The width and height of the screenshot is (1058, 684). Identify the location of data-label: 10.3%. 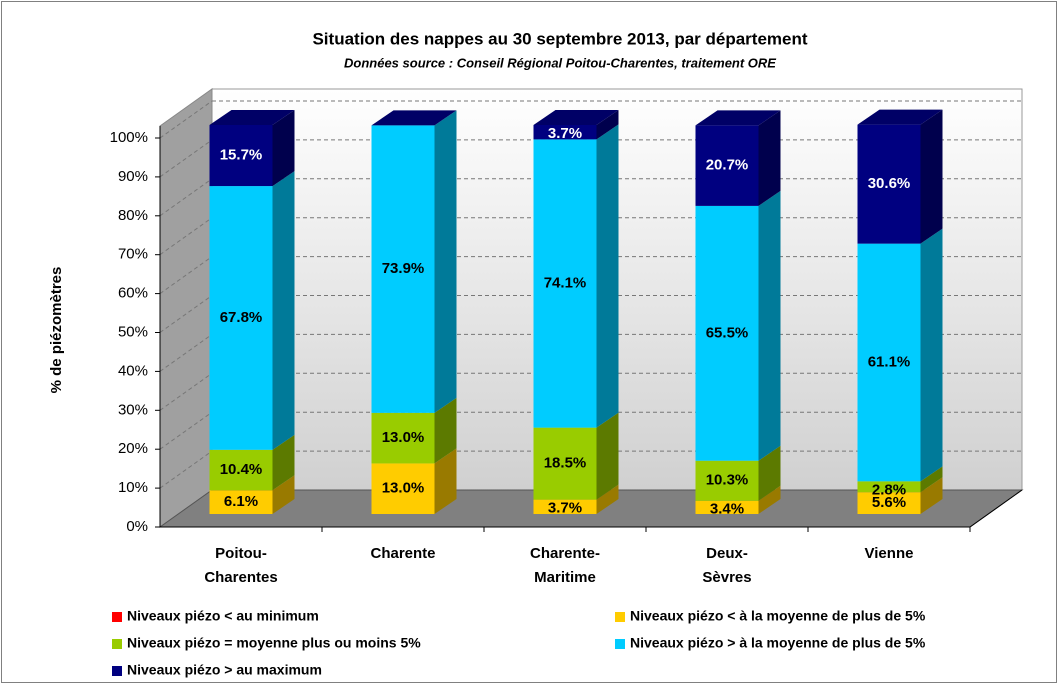
(727, 480).